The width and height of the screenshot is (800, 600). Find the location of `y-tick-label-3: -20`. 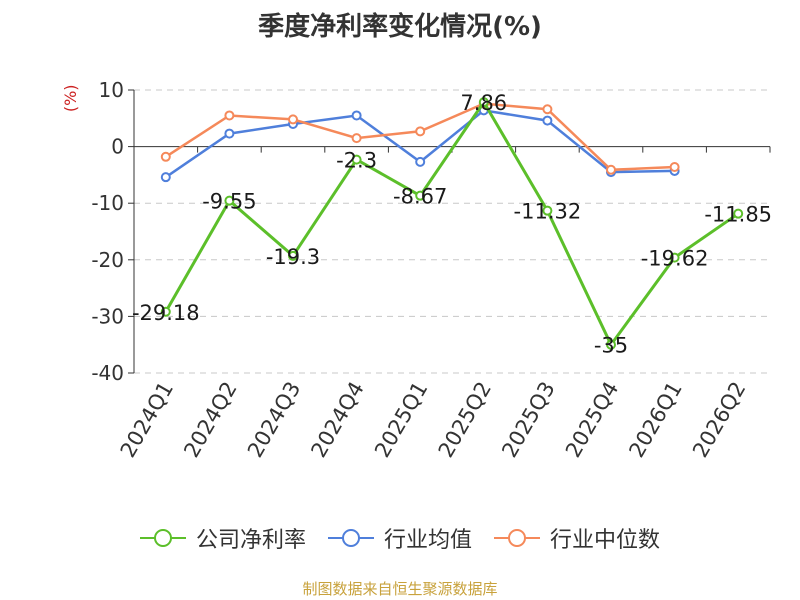

y-tick-label-3: -20 is located at coordinates (107, 260).